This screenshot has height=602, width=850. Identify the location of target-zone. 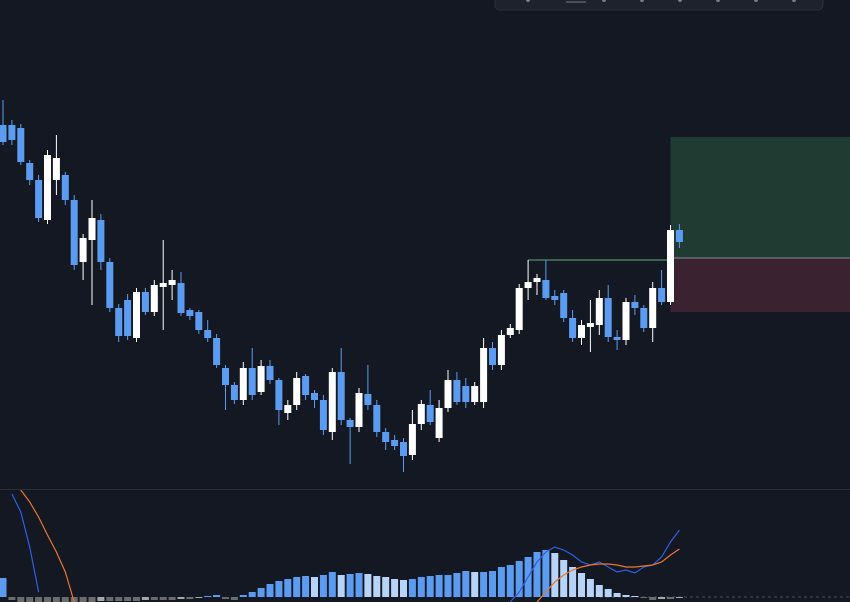
(760, 197).